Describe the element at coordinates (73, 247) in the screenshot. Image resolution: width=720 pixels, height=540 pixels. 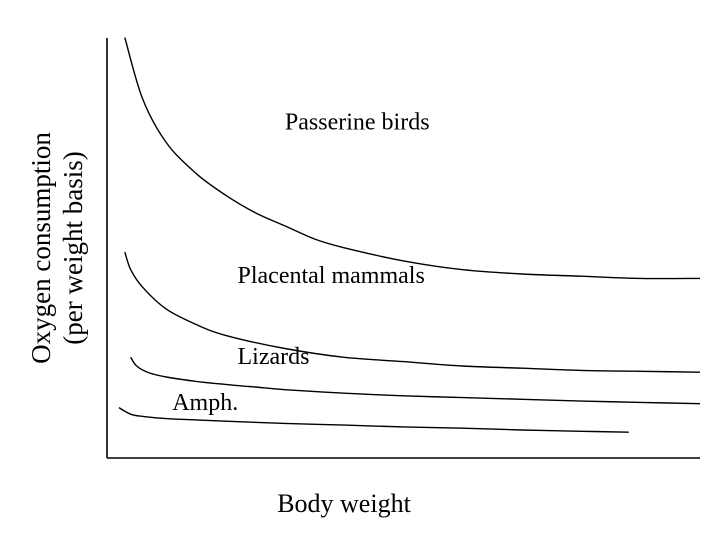
I see `y-axis-title-line2: (per weight basis)` at that location.